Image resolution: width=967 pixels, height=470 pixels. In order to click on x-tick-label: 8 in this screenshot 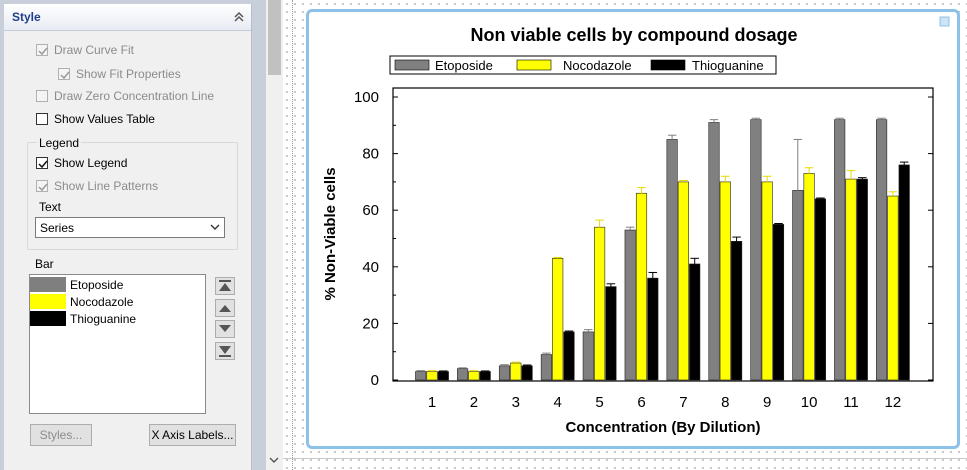, I will do `click(725, 402)`.